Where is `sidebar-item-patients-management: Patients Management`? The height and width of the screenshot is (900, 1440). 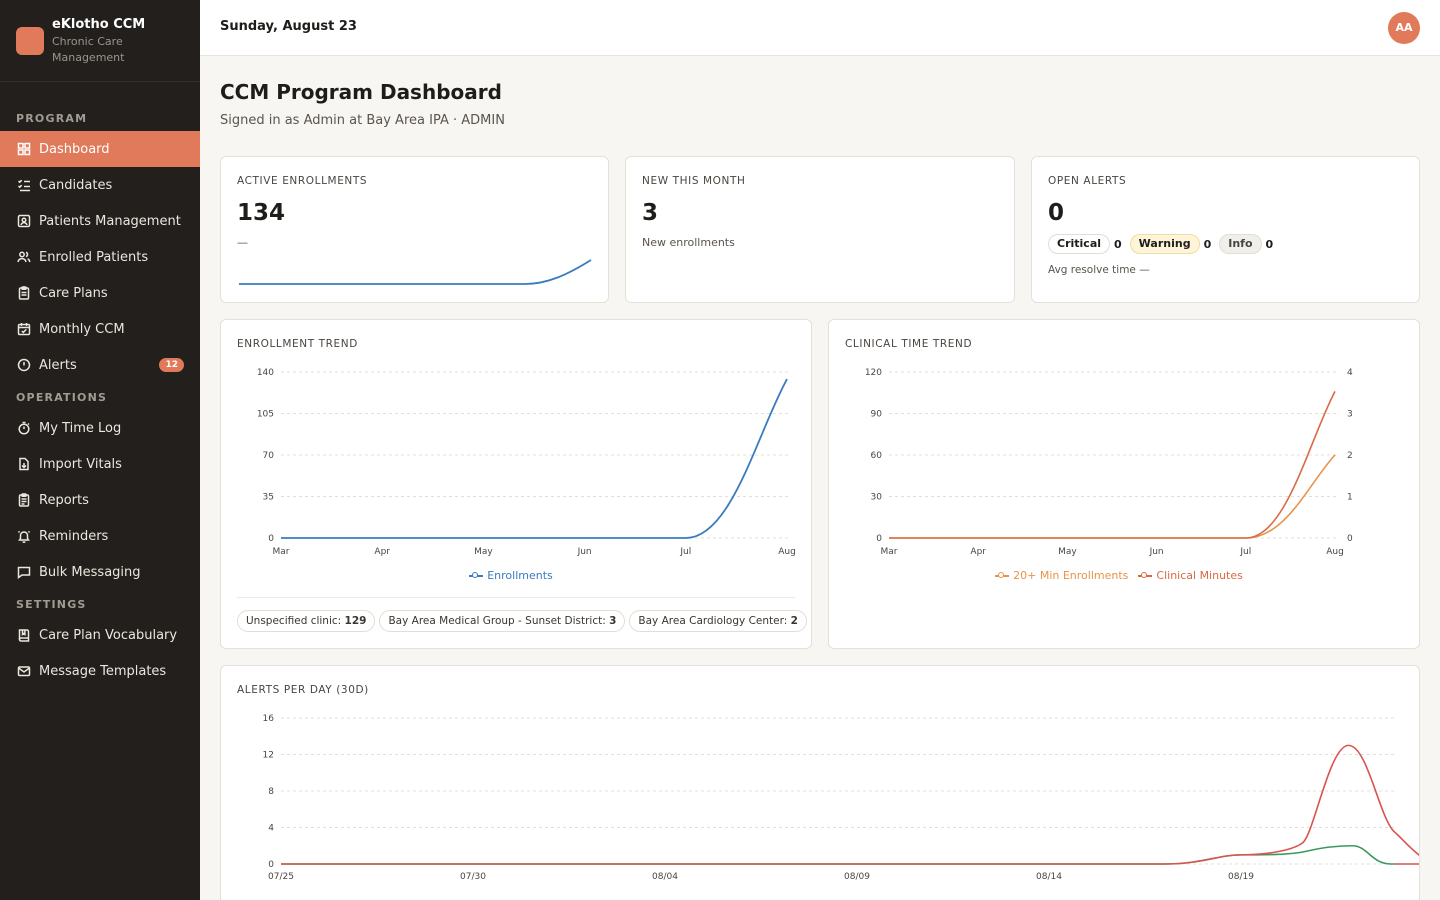 sidebar-item-patients-management: Patients Management is located at coordinates (100, 221).